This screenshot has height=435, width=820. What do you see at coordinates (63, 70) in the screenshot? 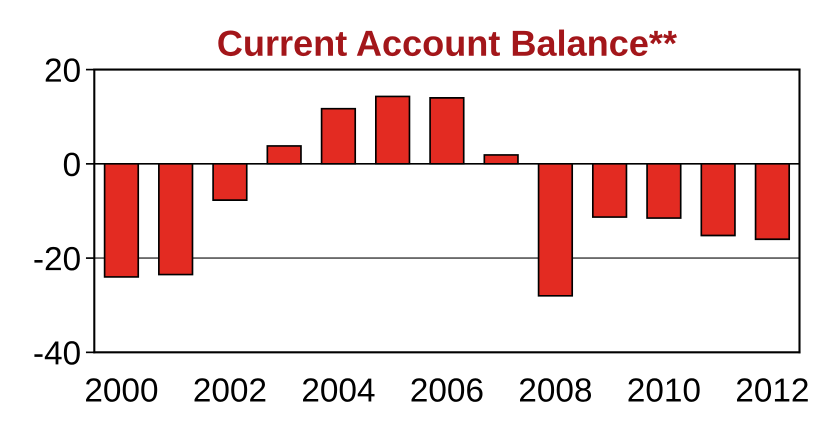
I see `y-tick-label: 20` at bounding box center [63, 70].